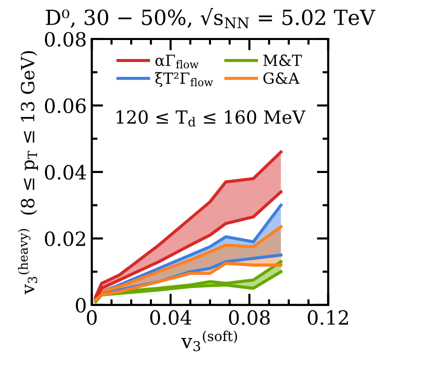 The height and width of the screenshot is (386, 429). What do you see at coordinates (28, 172) in the screenshot?
I see `y-axis-title: v$_{3}$$^{(heavy)}$ (8 ≤ p$_{T}$ ≤ 13 GeV)` at bounding box center [28, 172].